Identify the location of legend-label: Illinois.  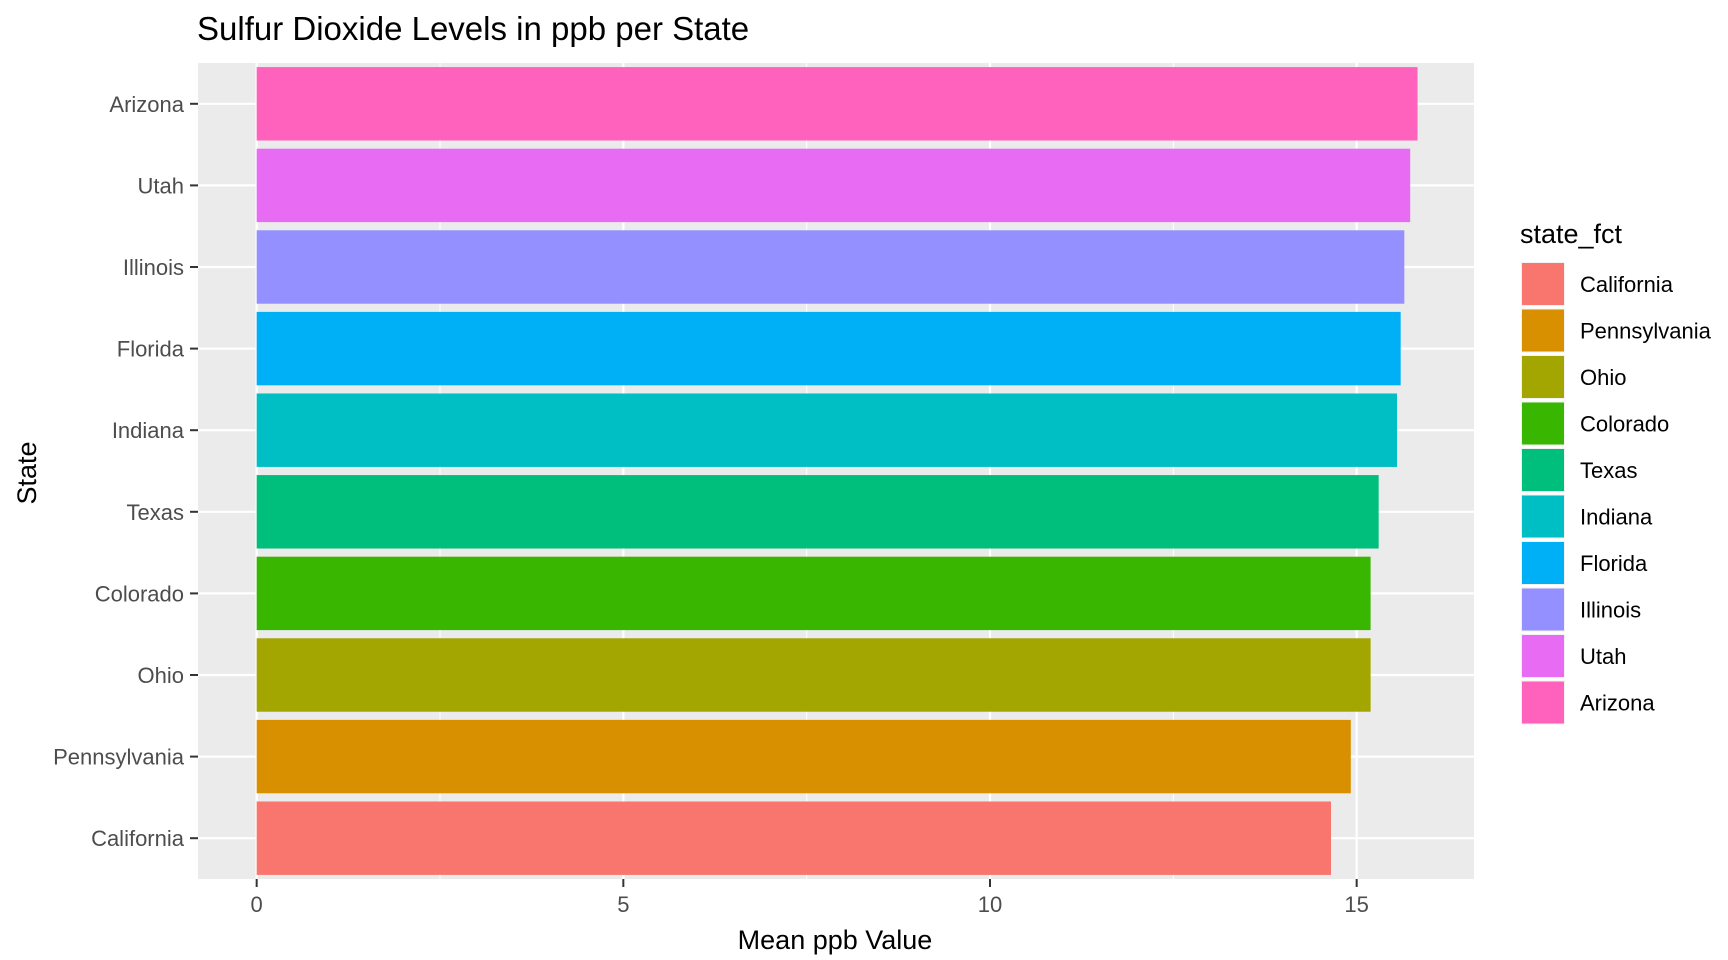
(1610, 610).